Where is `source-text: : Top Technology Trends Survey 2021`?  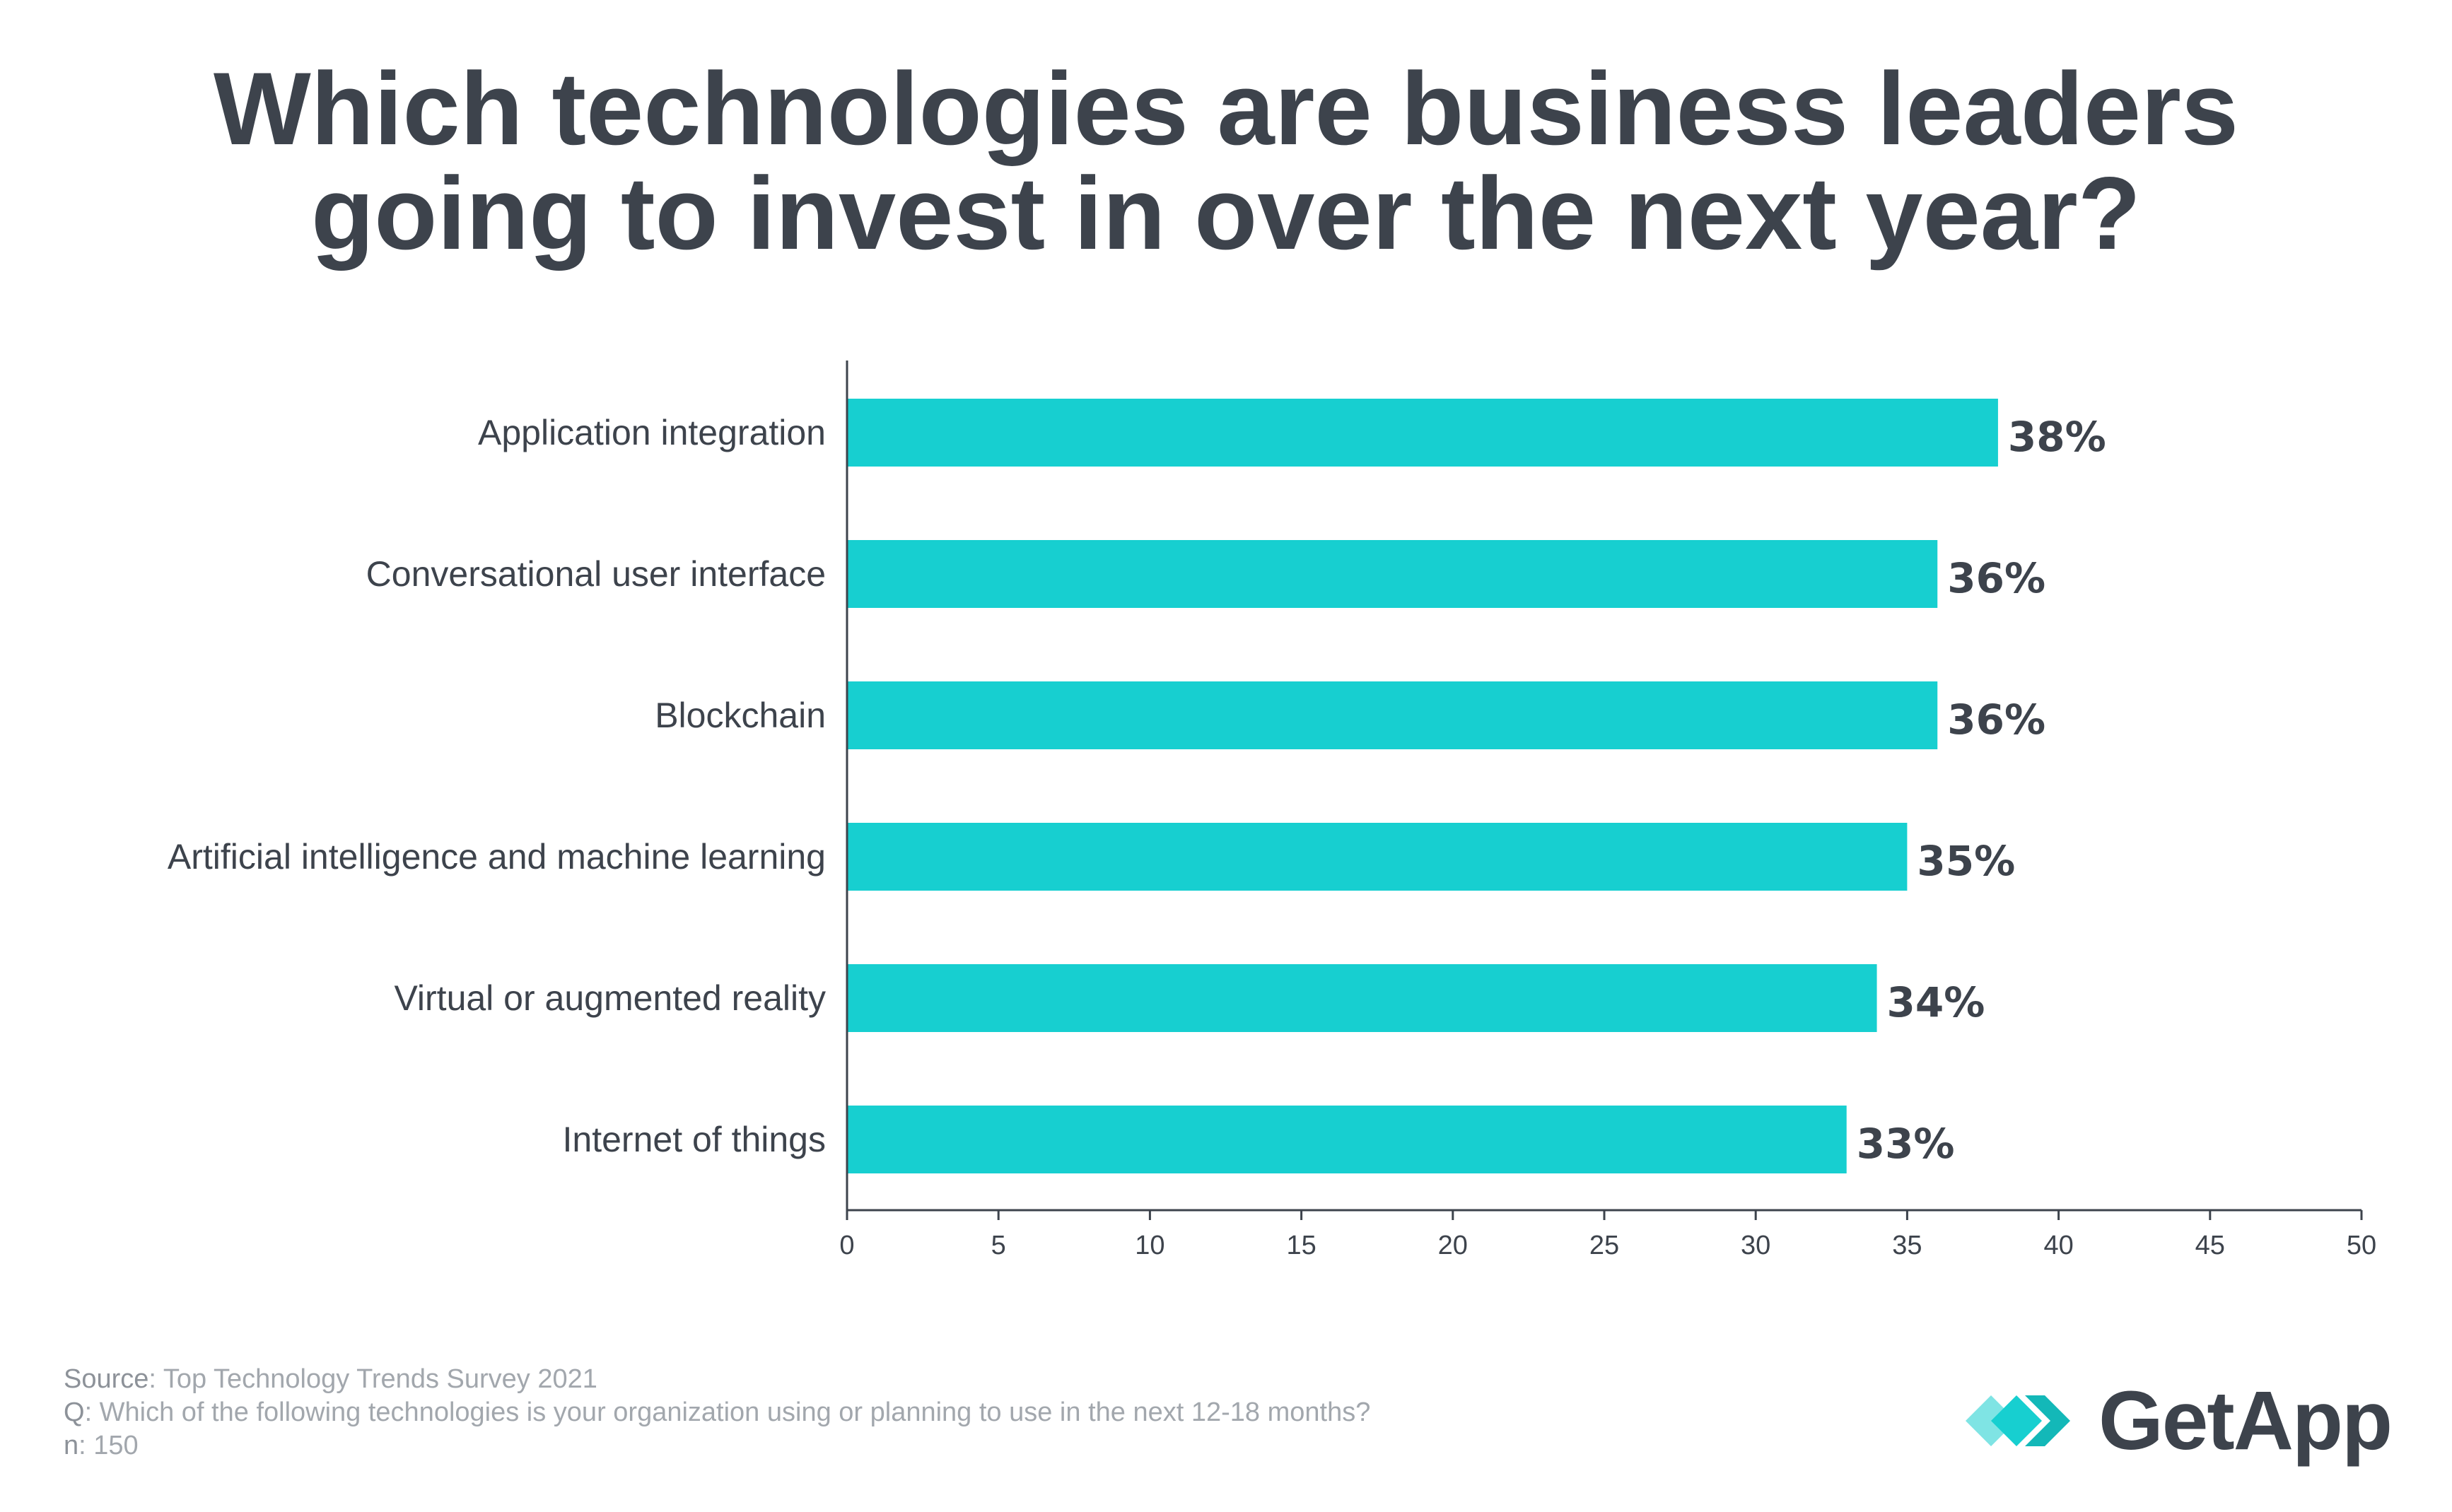
source-text: : Top Technology Trends Survey 2021 is located at coordinates (372, 1379).